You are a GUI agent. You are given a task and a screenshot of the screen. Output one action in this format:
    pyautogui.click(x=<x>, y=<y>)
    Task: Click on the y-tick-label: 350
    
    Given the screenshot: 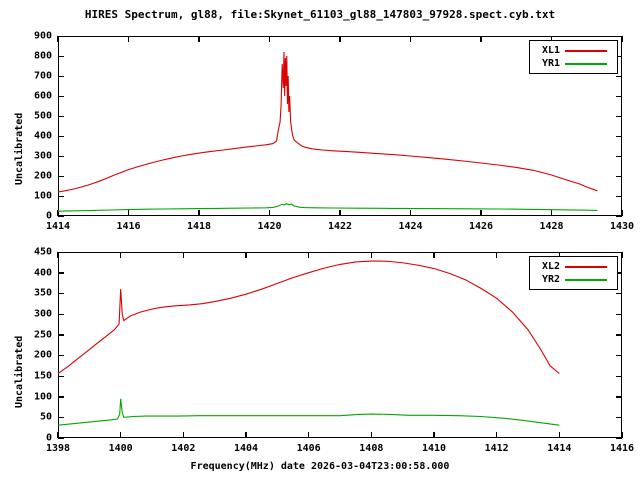 What is the action you would take?
    pyautogui.click(x=42, y=293)
    